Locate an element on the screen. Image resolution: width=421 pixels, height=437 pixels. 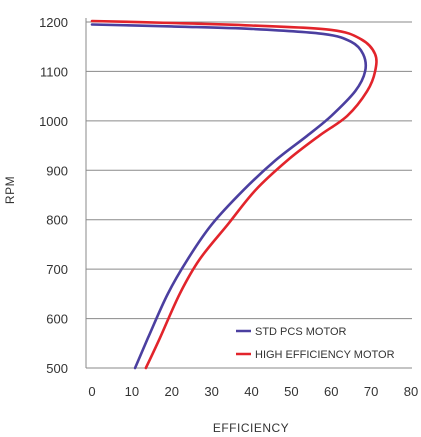
x-tick-0: 0 is located at coordinates (91, 391).